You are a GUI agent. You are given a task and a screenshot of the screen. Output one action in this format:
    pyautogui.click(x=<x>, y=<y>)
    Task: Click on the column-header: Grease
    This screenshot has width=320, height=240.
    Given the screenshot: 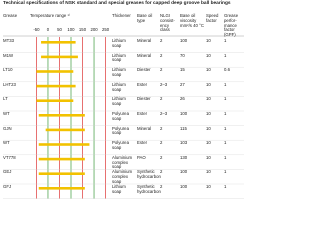 What is the action you would take?
    pyautogui.click(x=10, y=15)
    